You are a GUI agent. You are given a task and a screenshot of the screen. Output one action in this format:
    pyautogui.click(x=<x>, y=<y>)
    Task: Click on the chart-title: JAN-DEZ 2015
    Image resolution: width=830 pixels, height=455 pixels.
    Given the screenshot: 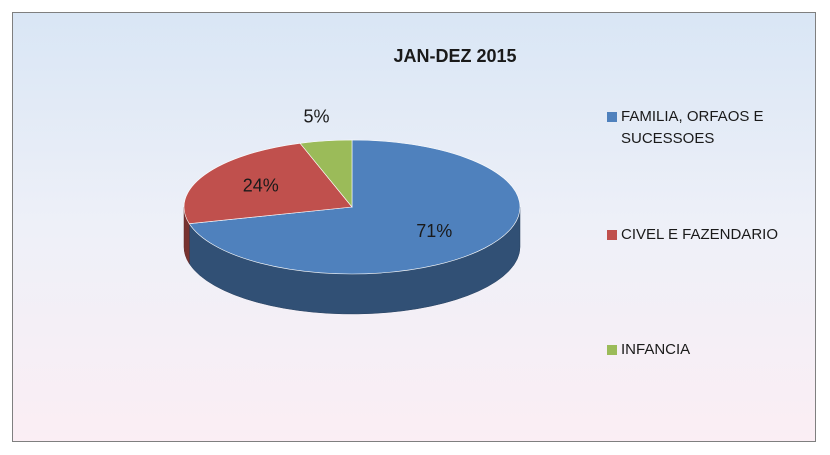 What is the action you would take?
    pyautogui.click(x=454, y=56)
    